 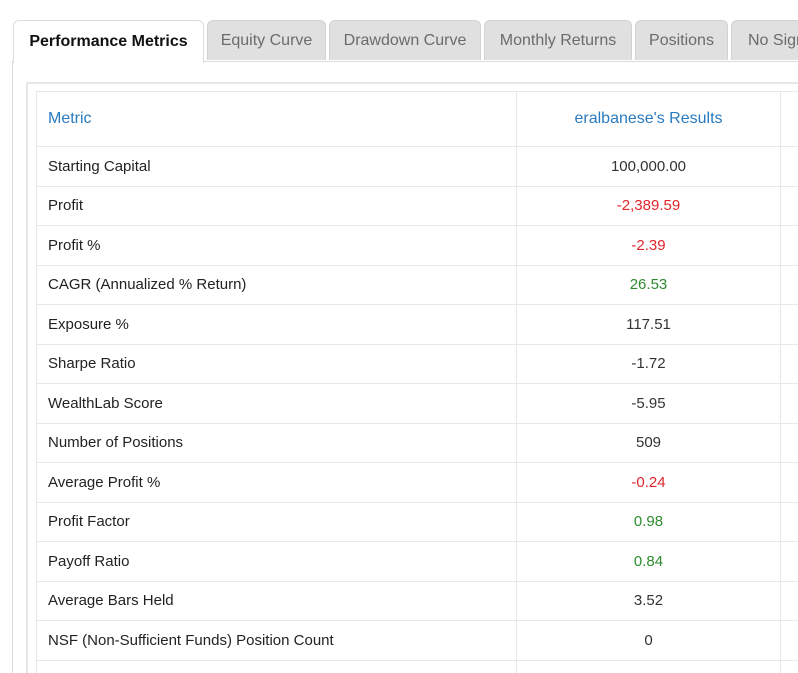 I want to click on metric-value: -2,389.59, so click(x=649, y=205).